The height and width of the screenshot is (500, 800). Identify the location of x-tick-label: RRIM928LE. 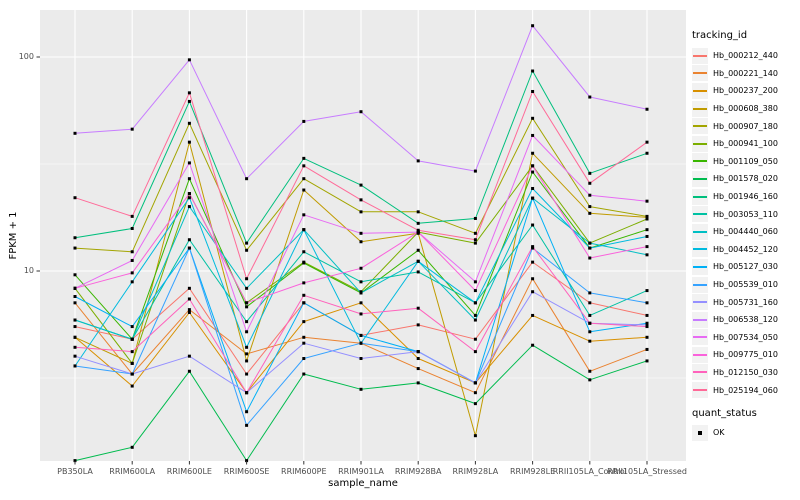
(533, 471).